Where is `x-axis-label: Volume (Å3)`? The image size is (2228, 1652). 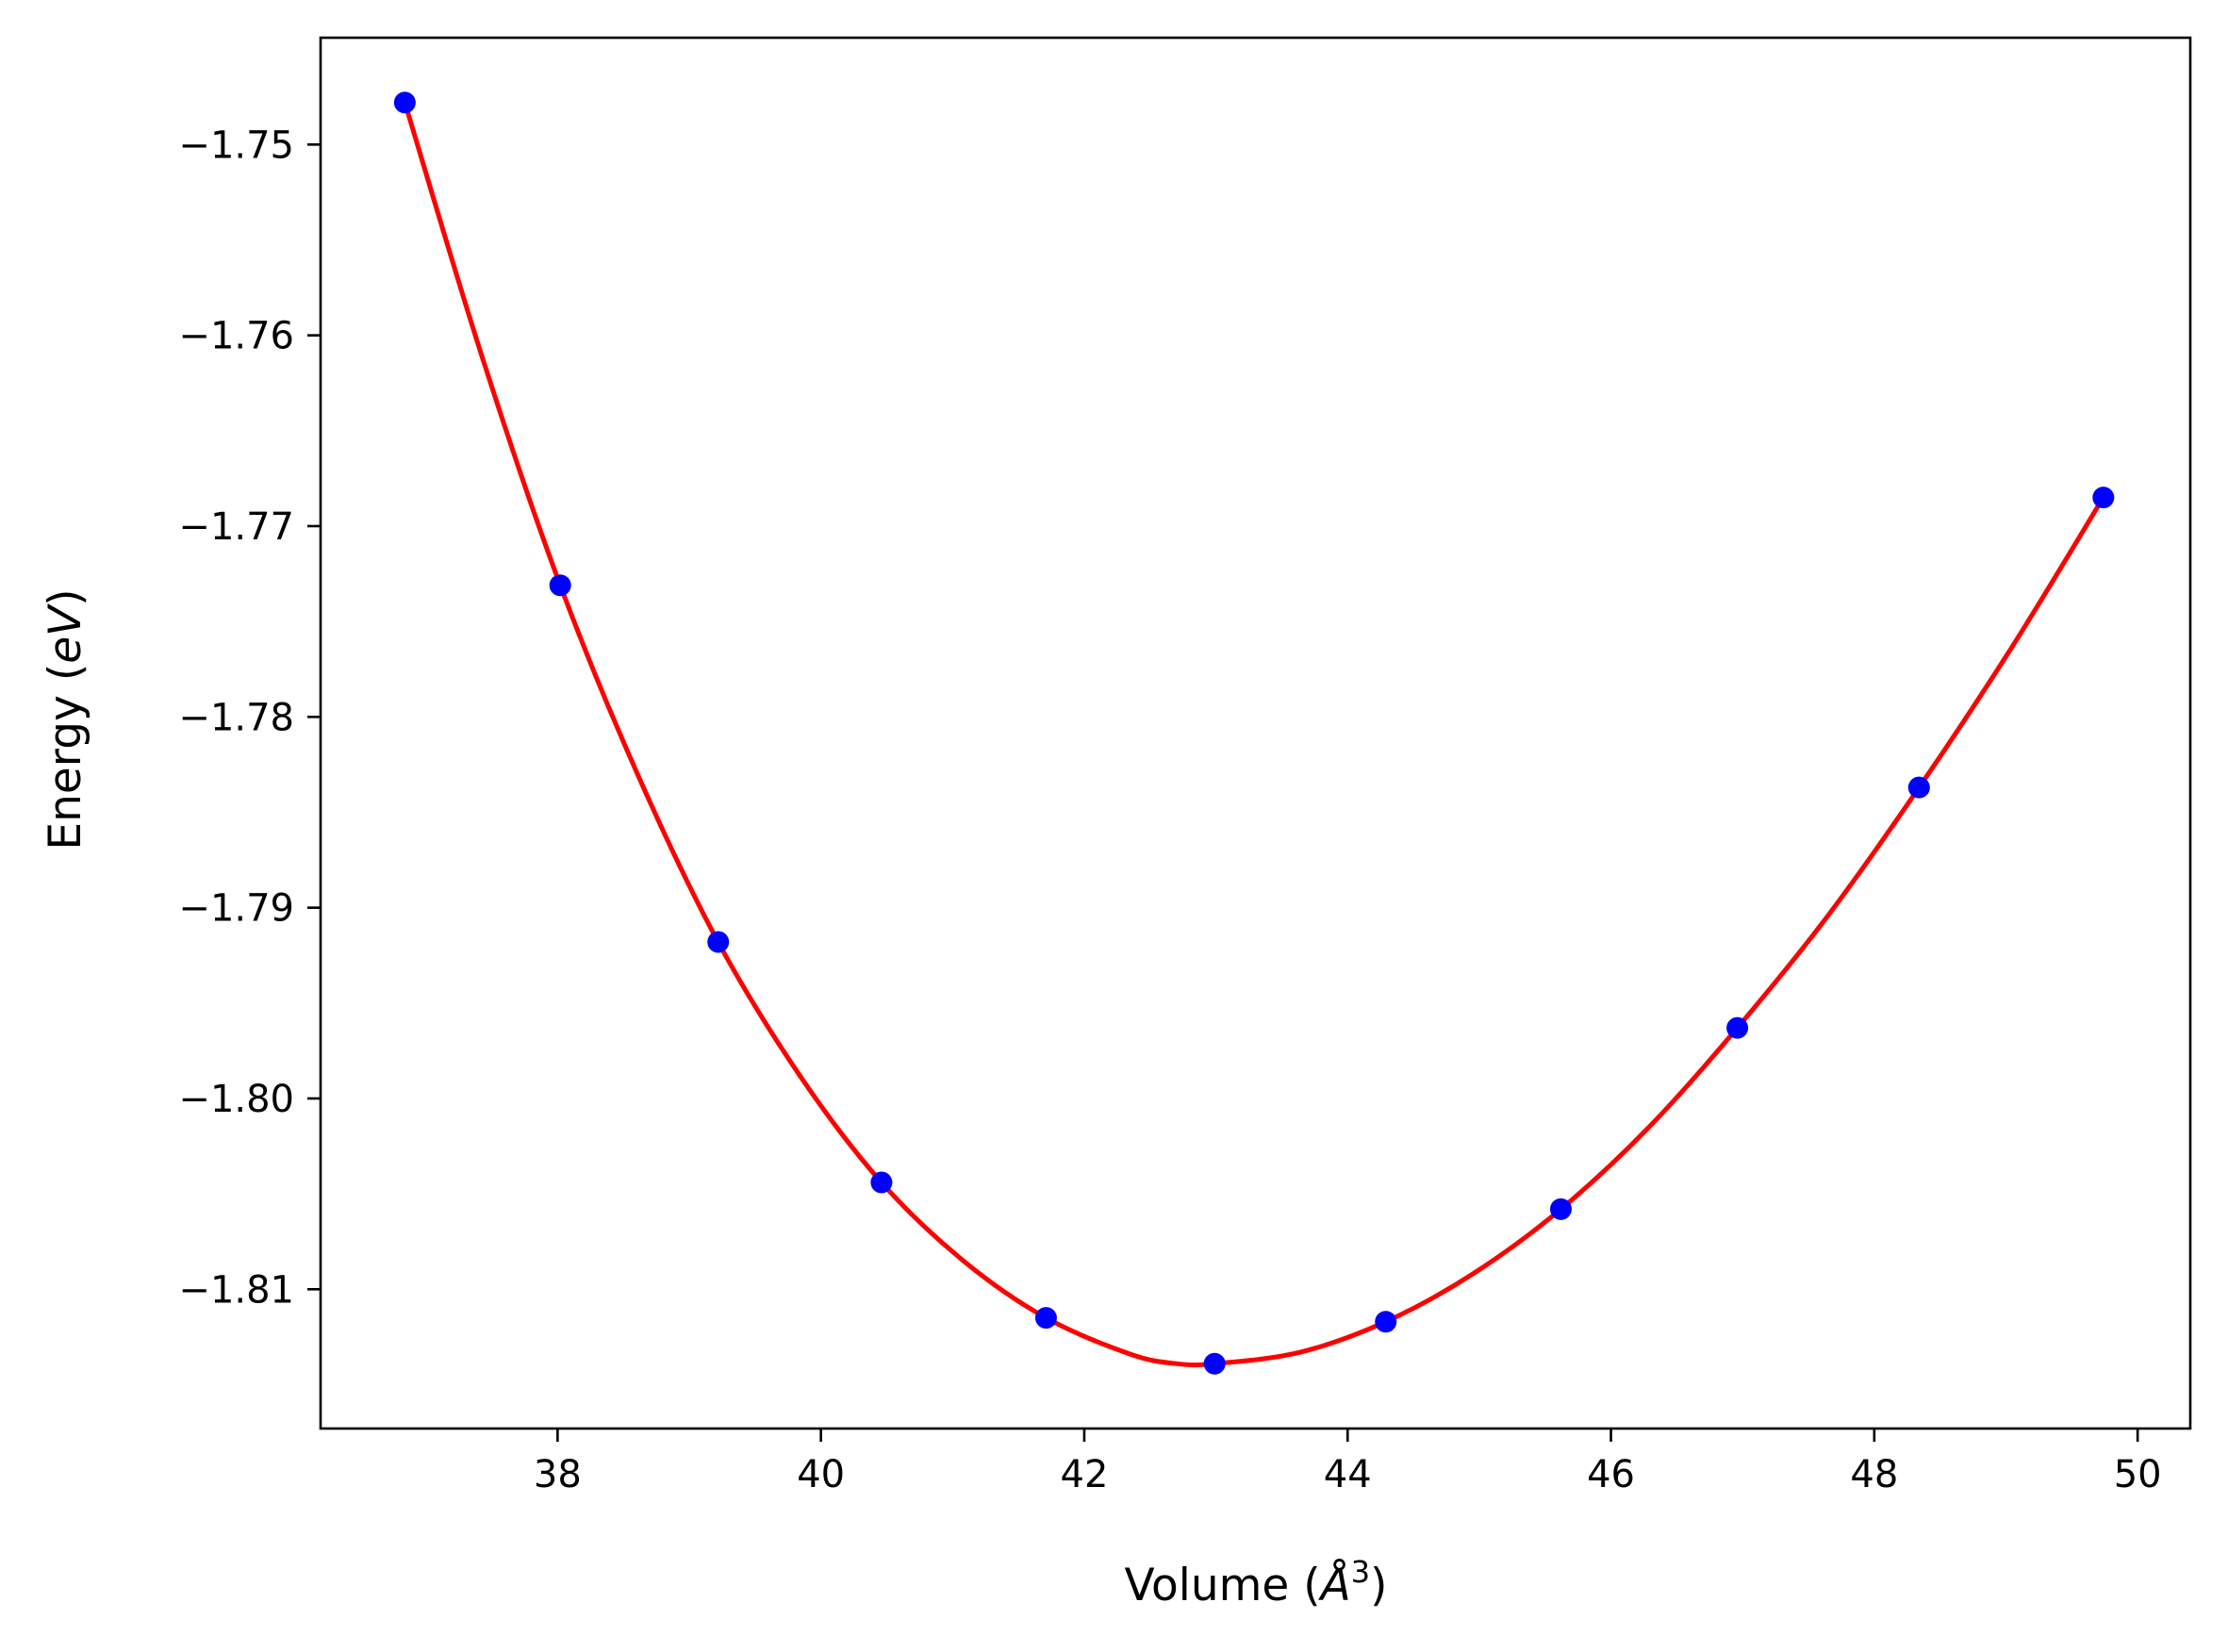 x-axis-label: Volume (Å3) is located at coordinates (1256, 1582).